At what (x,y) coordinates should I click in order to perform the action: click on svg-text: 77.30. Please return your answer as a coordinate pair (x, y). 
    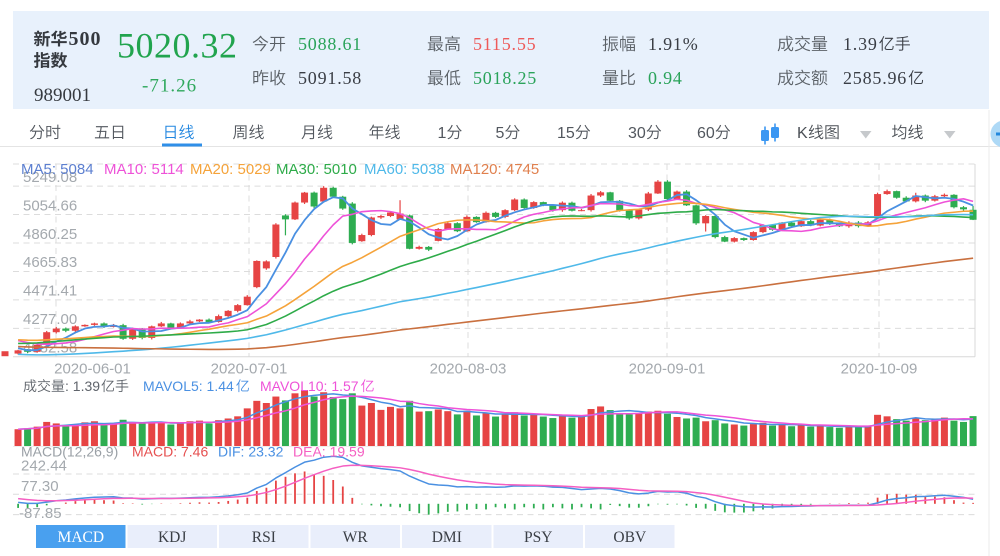
    Looking at the image, I should click on (40, 486).